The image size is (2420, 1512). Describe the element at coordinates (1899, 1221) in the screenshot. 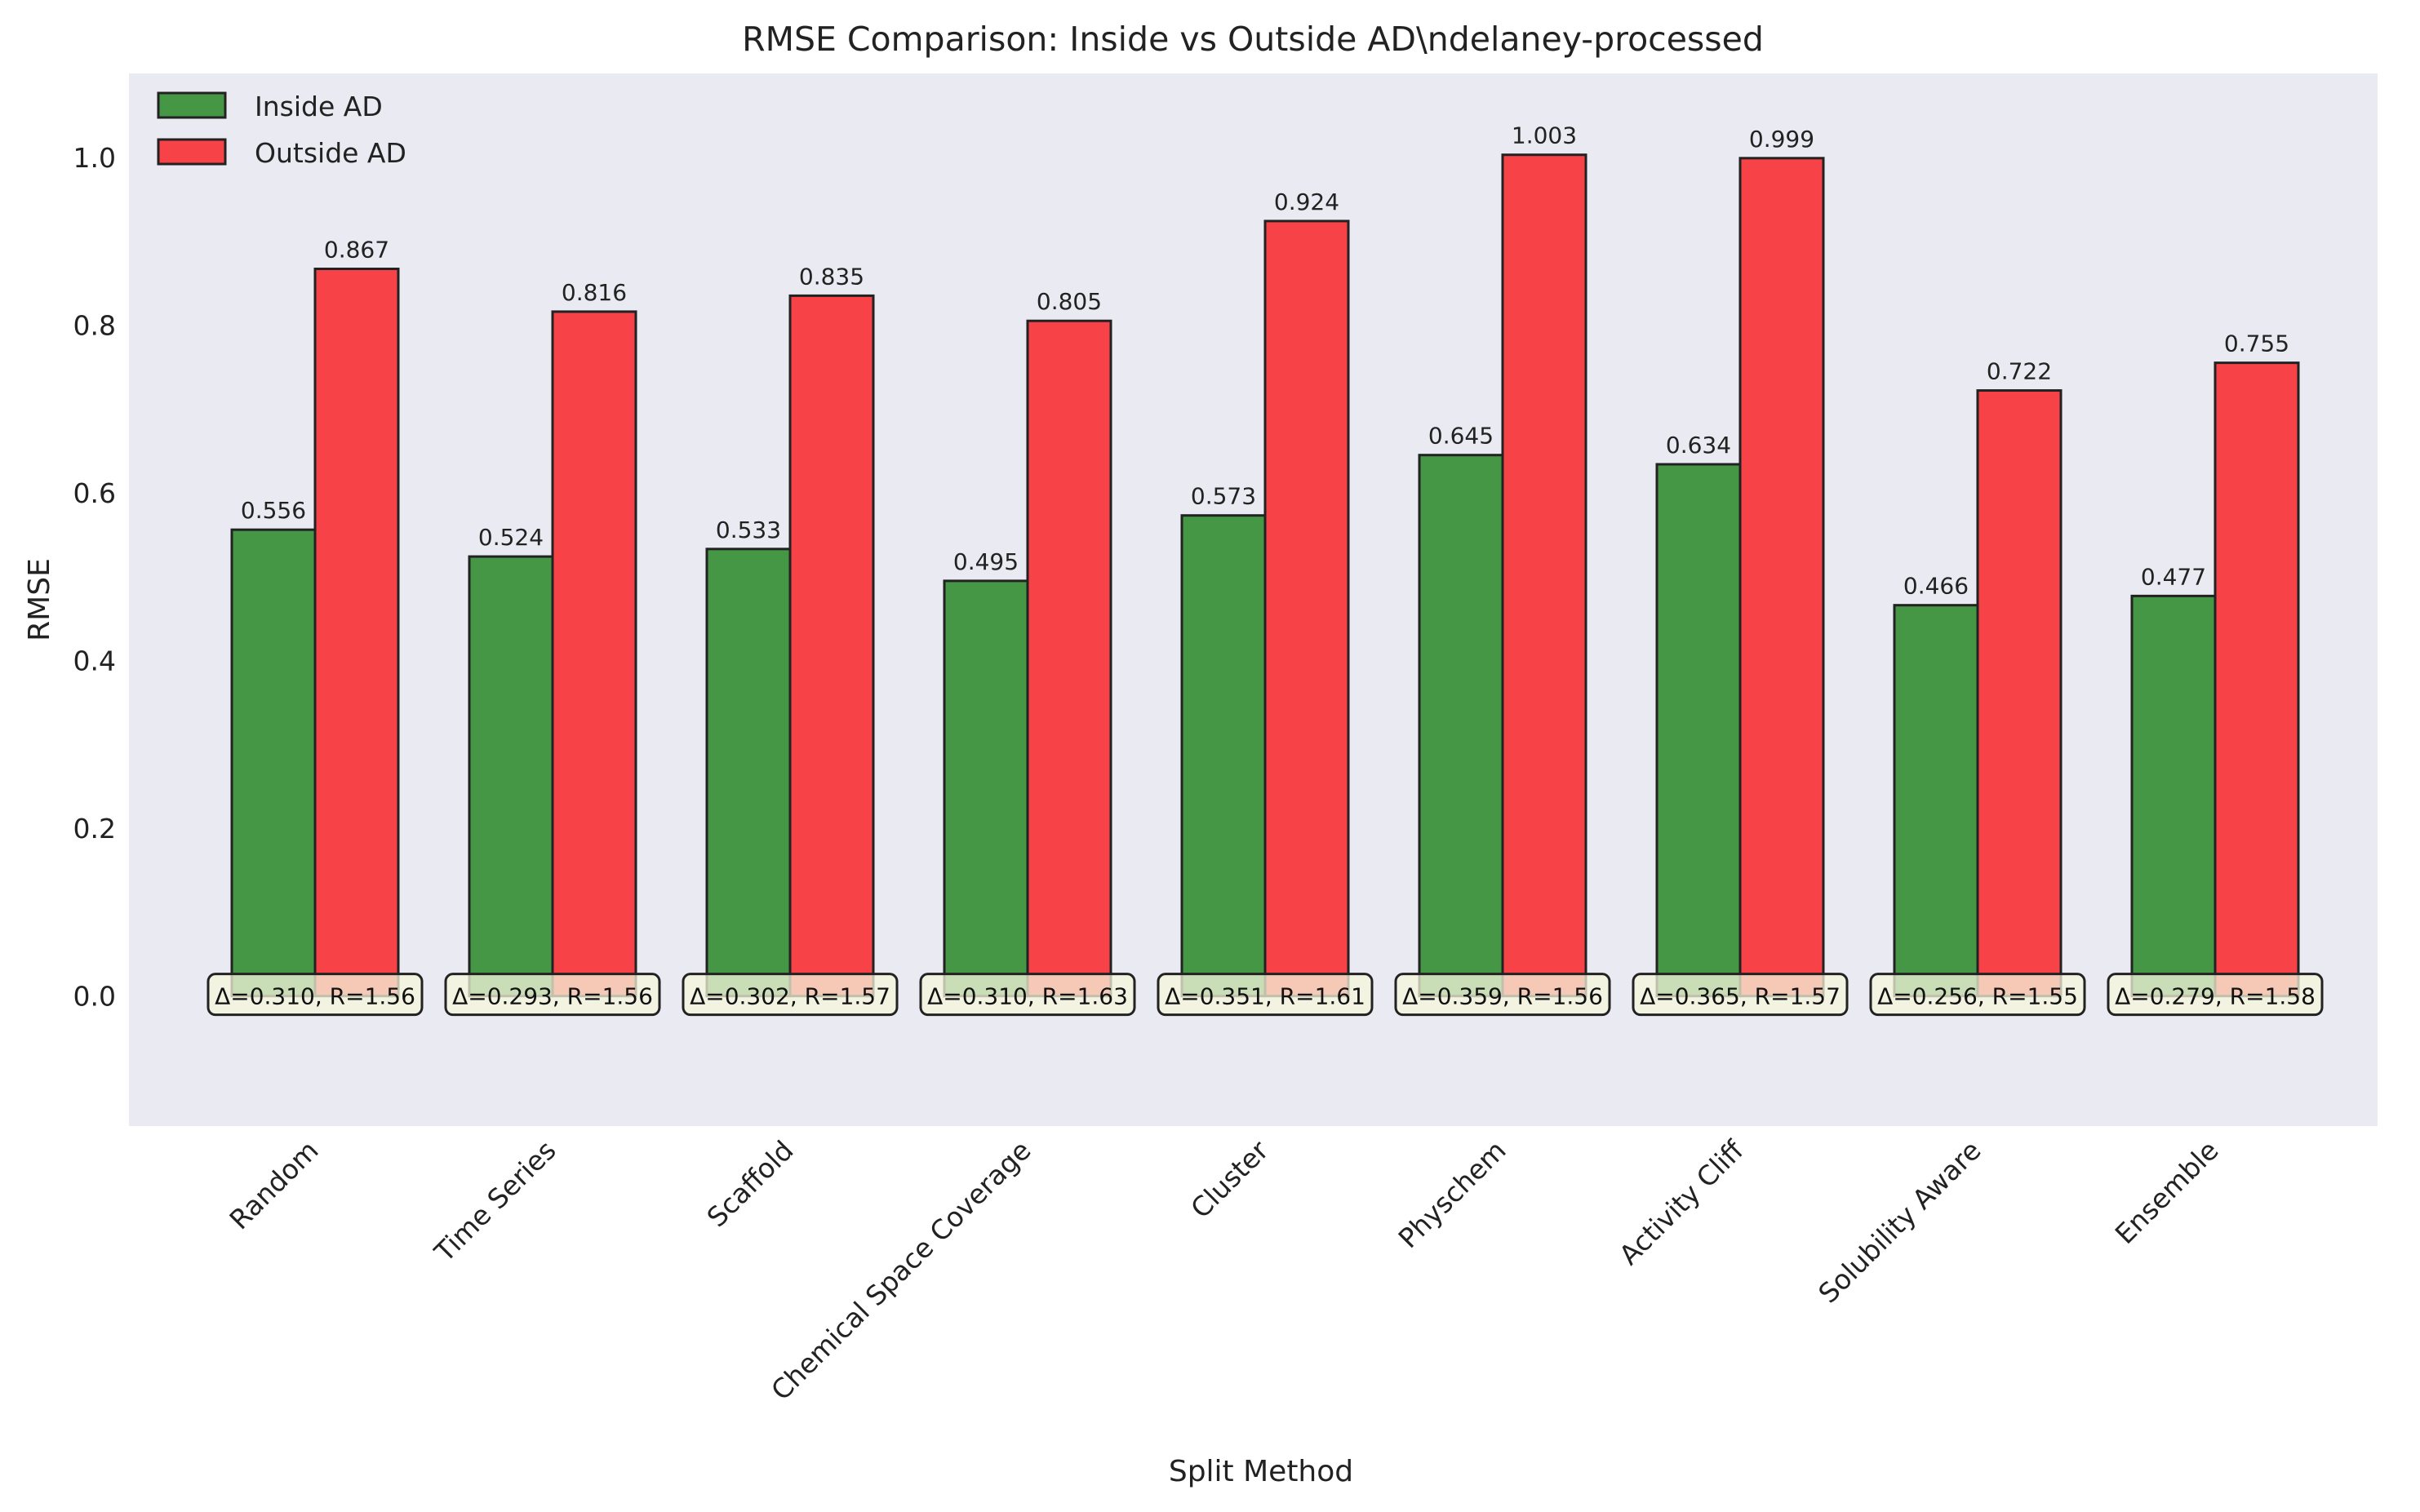

I see `x-tick-label: Solubility Aware` at that location.